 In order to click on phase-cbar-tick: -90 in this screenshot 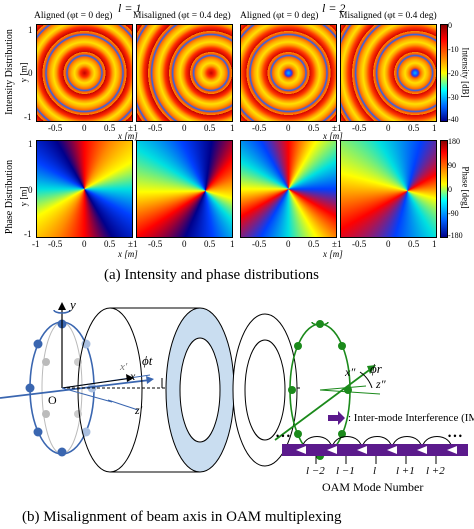, I will do `click(453, 213)`.